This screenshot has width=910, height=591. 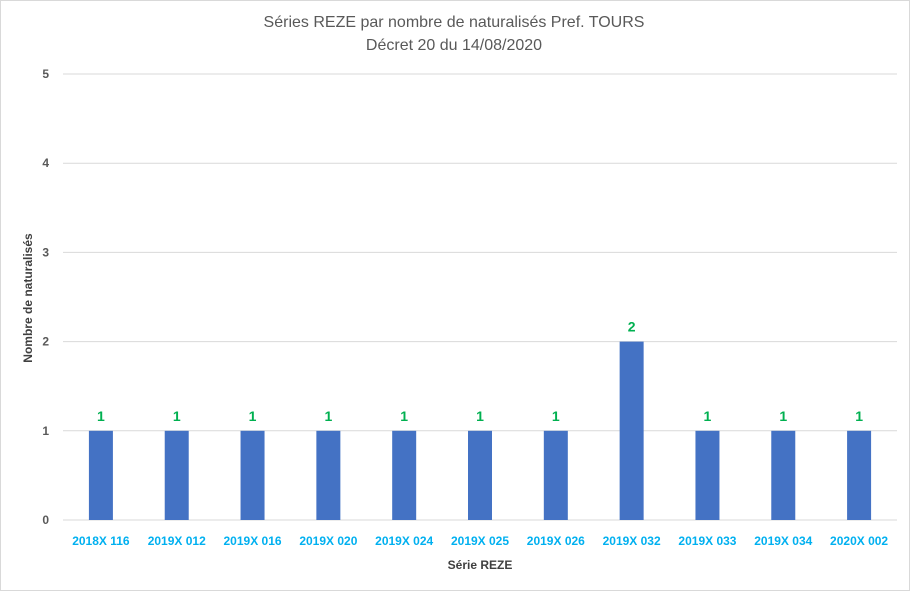 What do you see at coordinates (783, 541) in the screenshot?
I see `x-category-label: 2019X 034` at bounding box center [783, 541].